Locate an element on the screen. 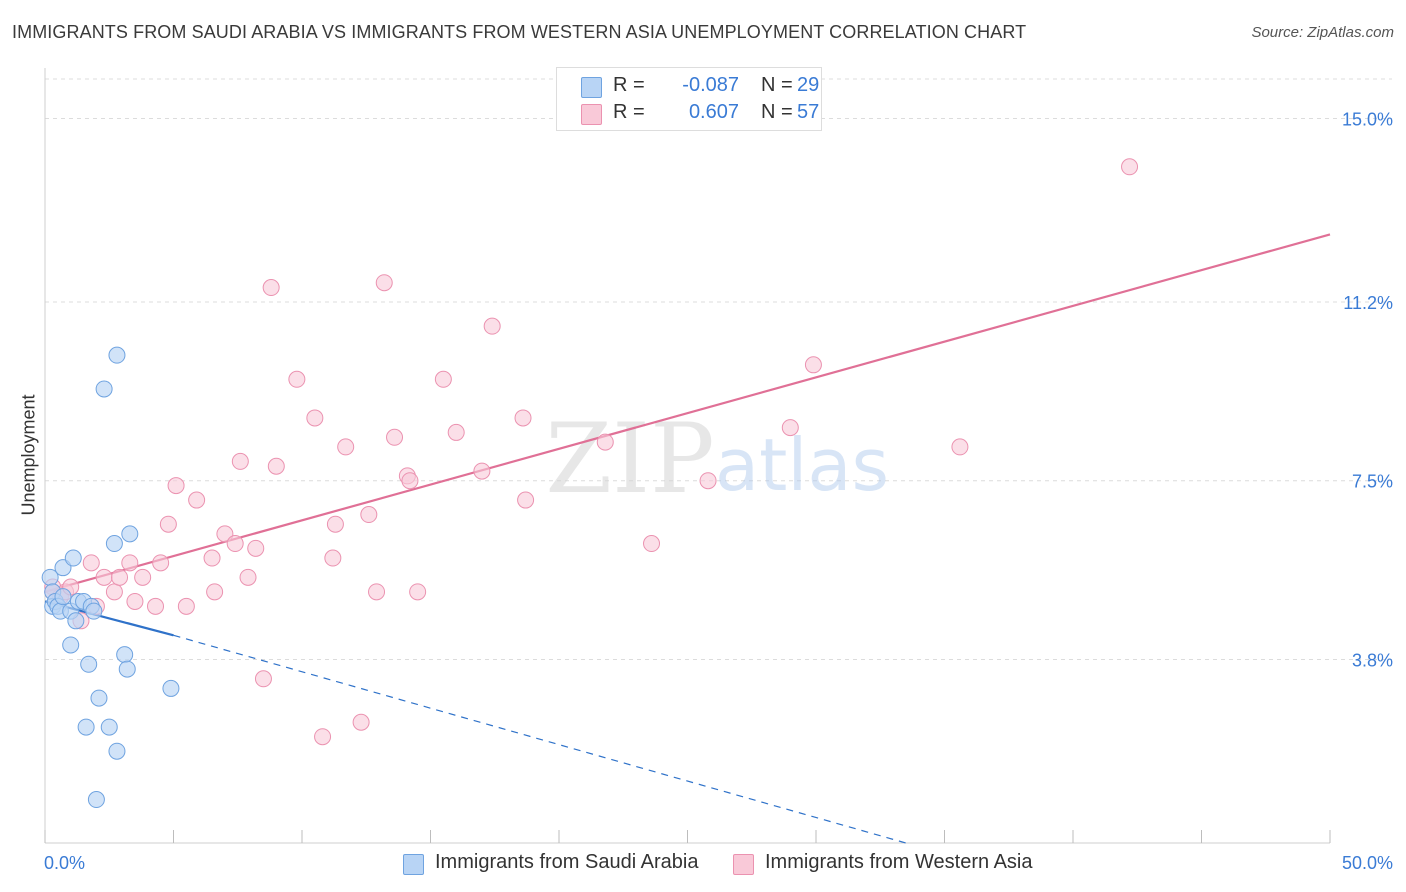  legend-r-value: 0.607 is located at coordinates (713, 112).